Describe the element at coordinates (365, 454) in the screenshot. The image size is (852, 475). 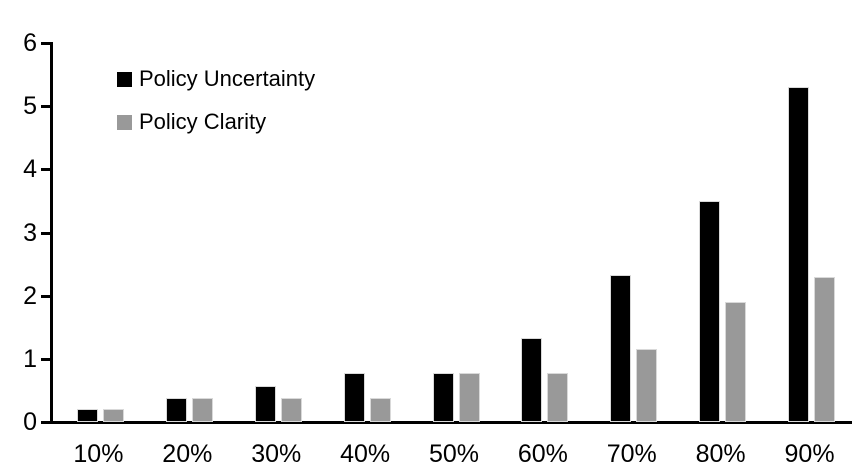
I see `x-axis-label-40%: 40%` at that location.